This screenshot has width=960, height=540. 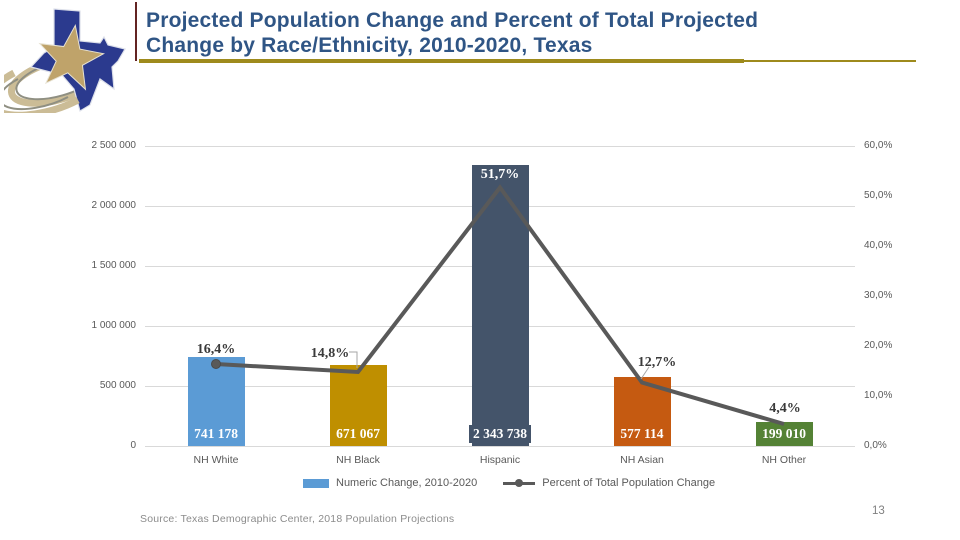 I want to click on texas-demographic-center-logo-icon, so click(x=65, y=60).